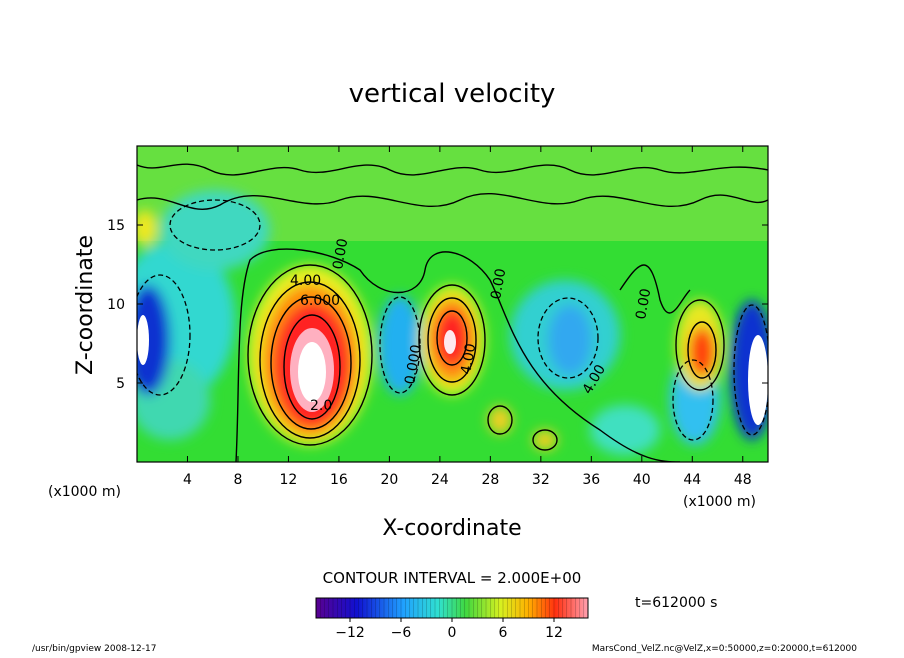  What do you see at coordinates (758, 380) in the screenshot?
I see `core-right-white` at bounding box center [758, 380].